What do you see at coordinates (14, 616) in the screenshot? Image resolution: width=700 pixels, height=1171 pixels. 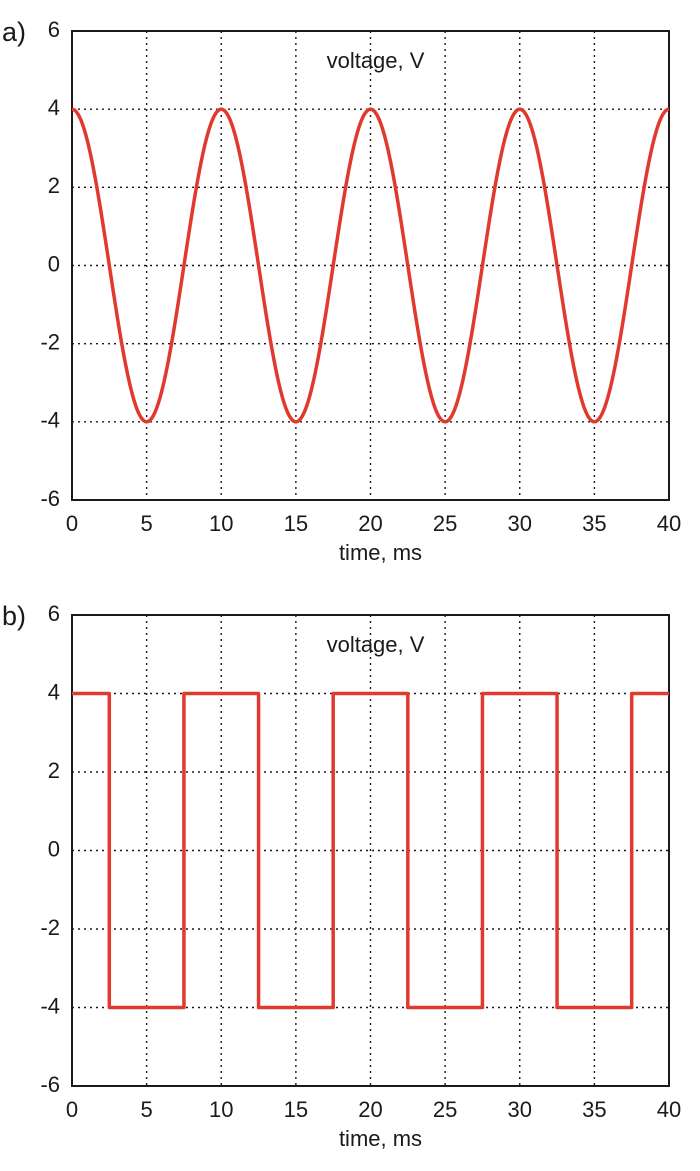 I see `panel-label: b)` at bounding box center [14, 616].